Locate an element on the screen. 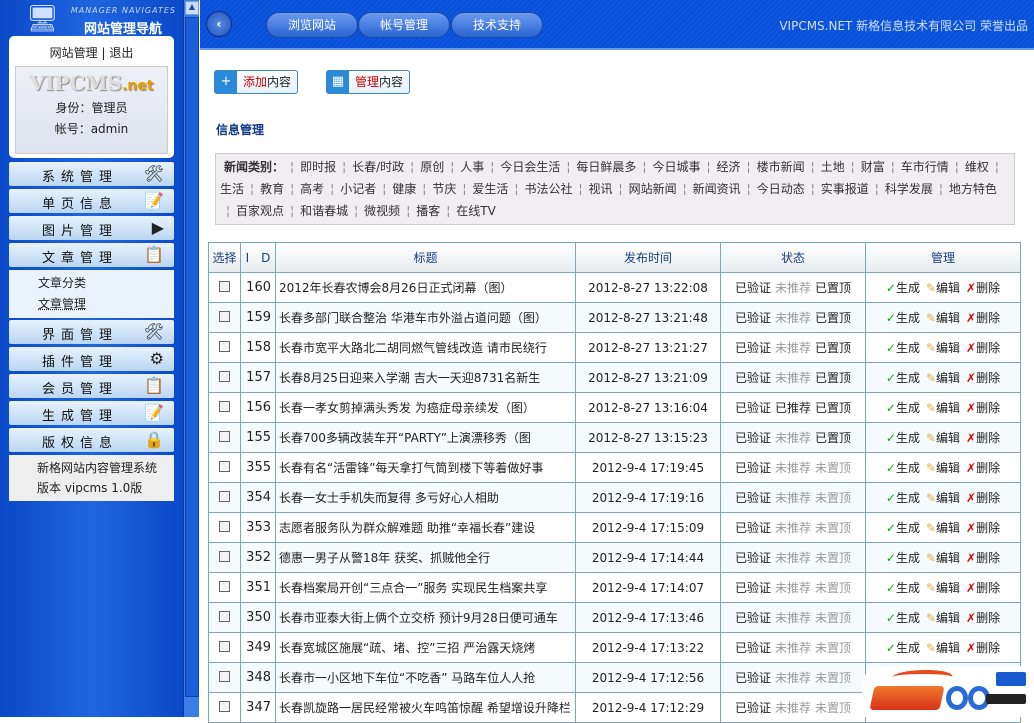 This screenshot has height=723, width=1034. collapse-sidebar-button: ‹ is located at coordinates (219, 24).